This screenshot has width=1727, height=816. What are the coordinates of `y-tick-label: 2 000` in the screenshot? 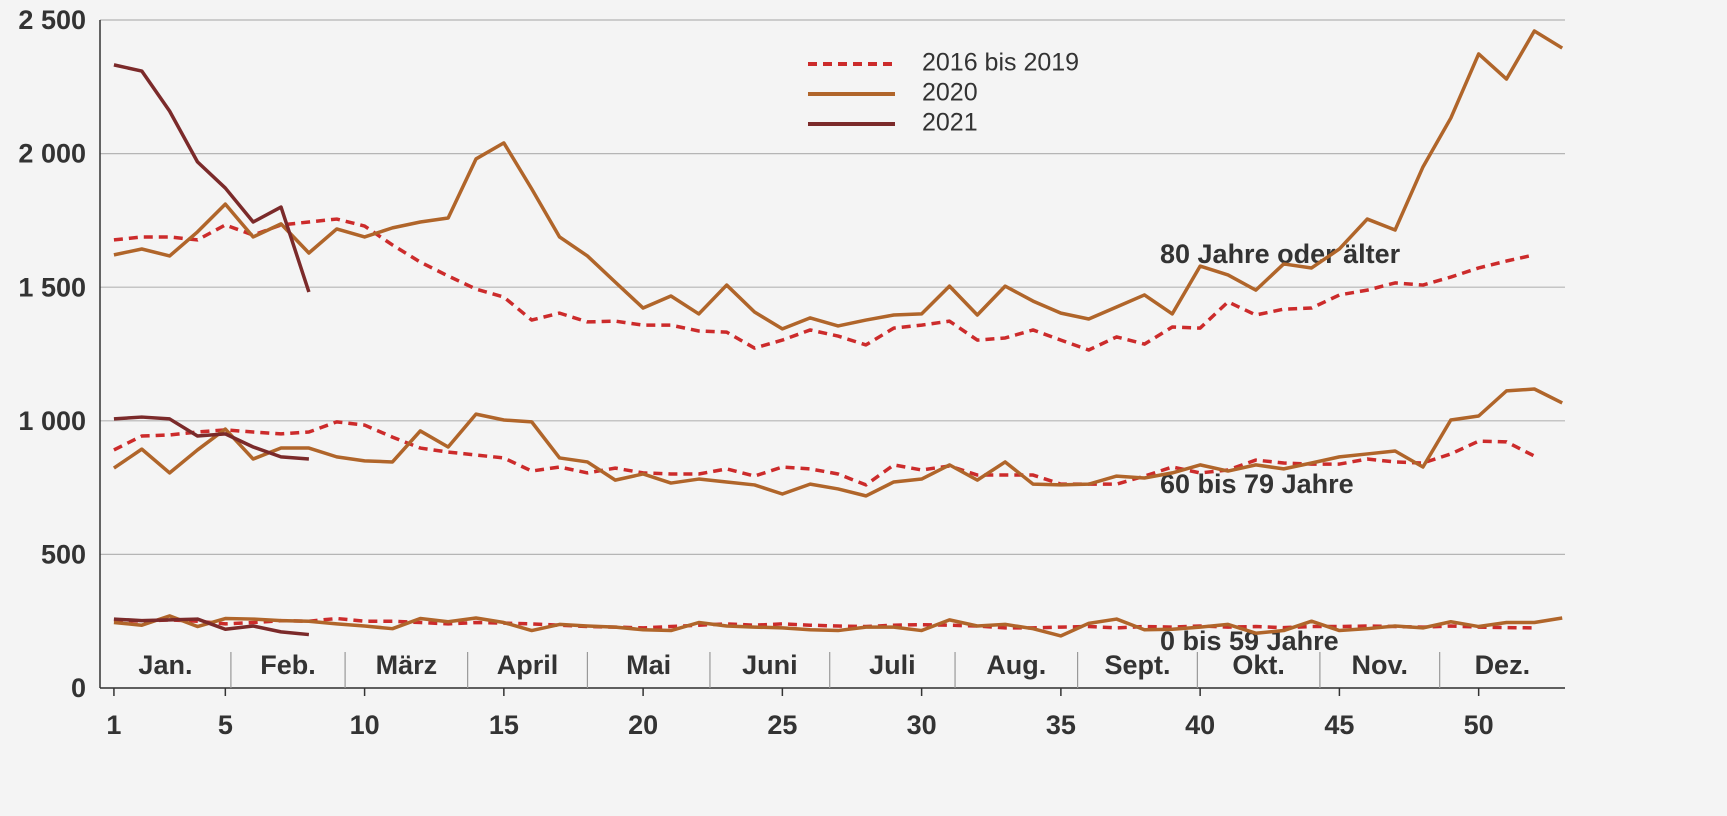 It's located at (52, 154).